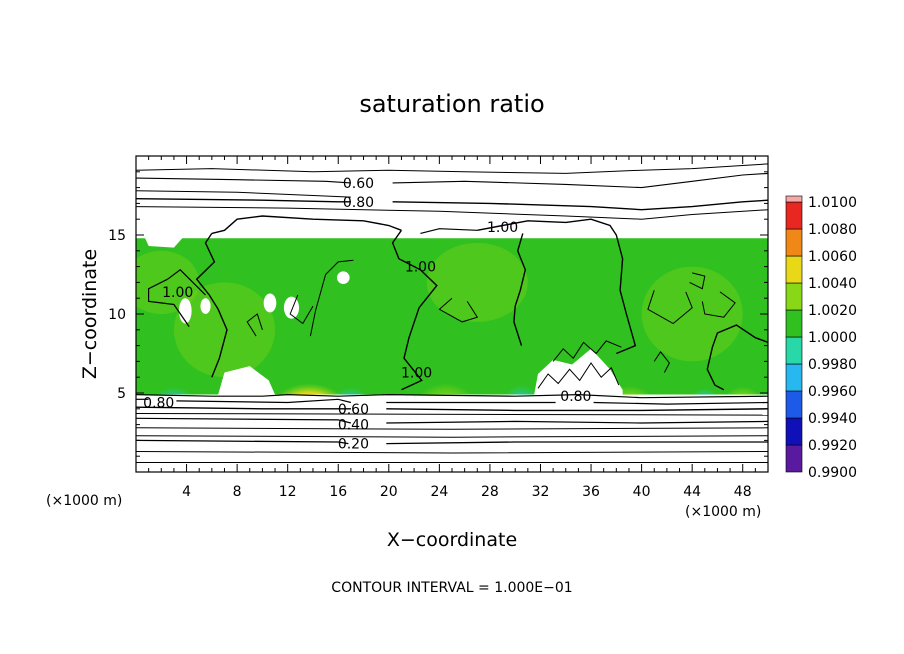 Image resolution: width=904 pixels, height=654 pixels. I want to click on colorbar-label: 0.9980, so click(832, 365).